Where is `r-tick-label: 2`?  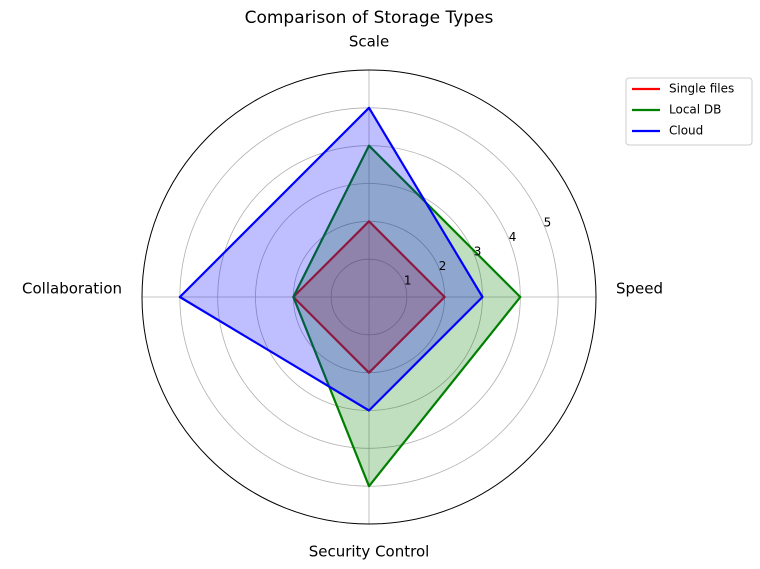
r-tick-label: 2 is located at coordinates (443, 266).